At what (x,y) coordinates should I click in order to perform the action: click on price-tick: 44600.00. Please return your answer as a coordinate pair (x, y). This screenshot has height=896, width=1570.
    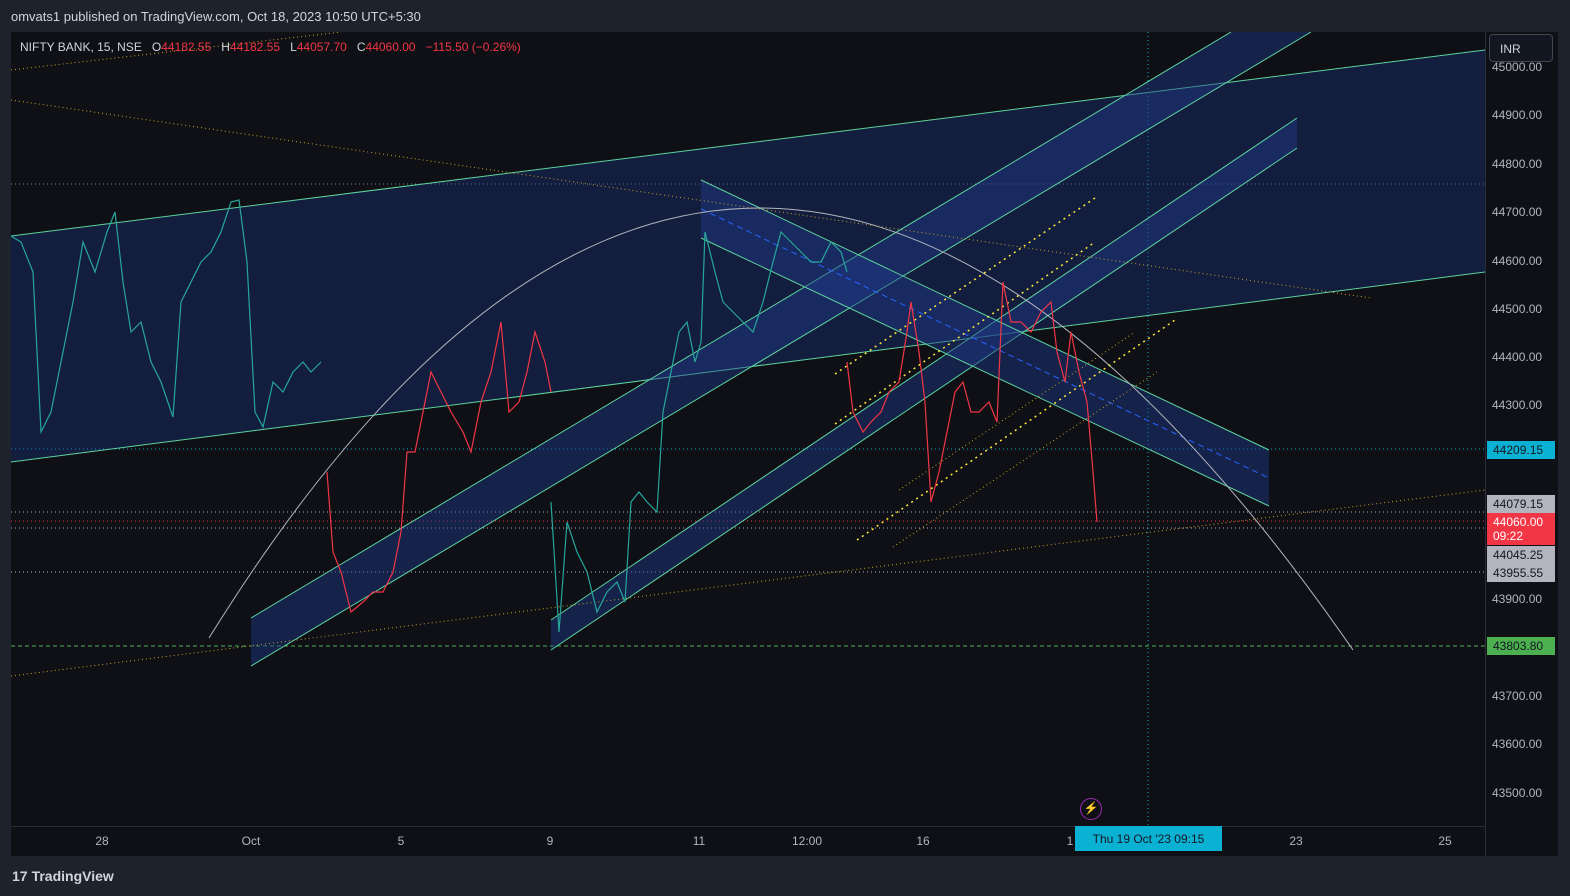
    Looking at the image, I should click on (1517, 261).